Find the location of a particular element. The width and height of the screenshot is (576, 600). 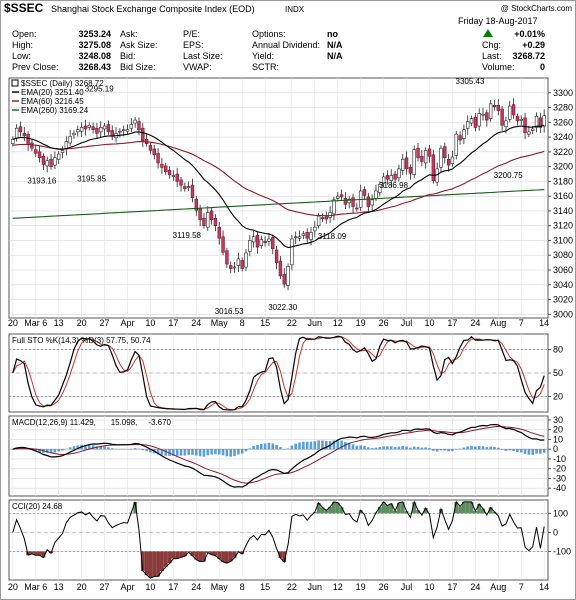

quote-label: Volume: is located at coordinates (498, 67).